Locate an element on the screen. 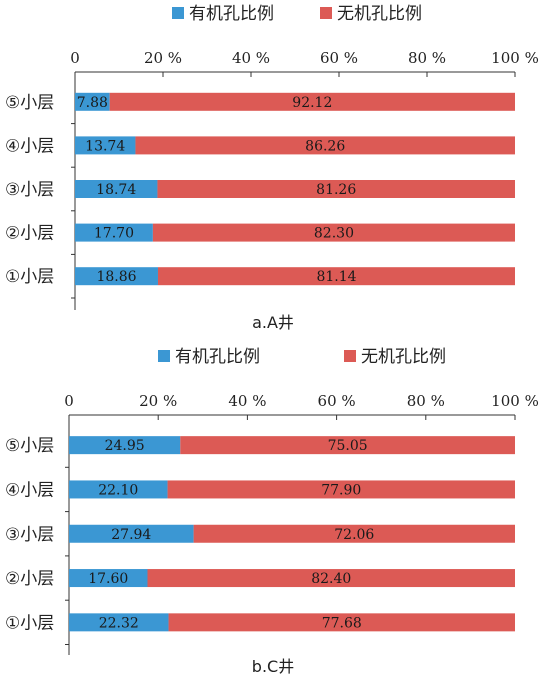  chart-caption: b.C井 is located at coordinates (273, 666).